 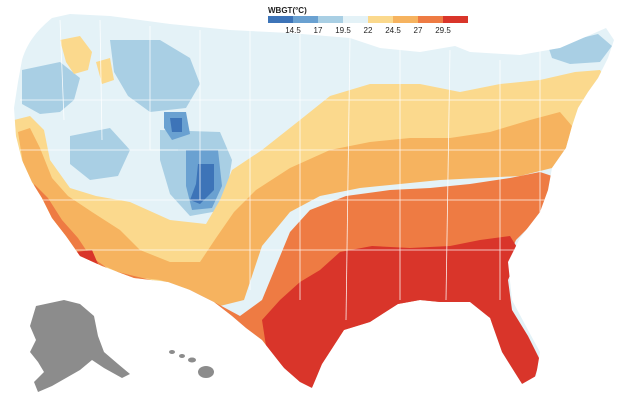 What do you see at coordinates (51, 88) in the screenshot?
I see `cooler-zone-northwest` at bounding box center [51, 88].